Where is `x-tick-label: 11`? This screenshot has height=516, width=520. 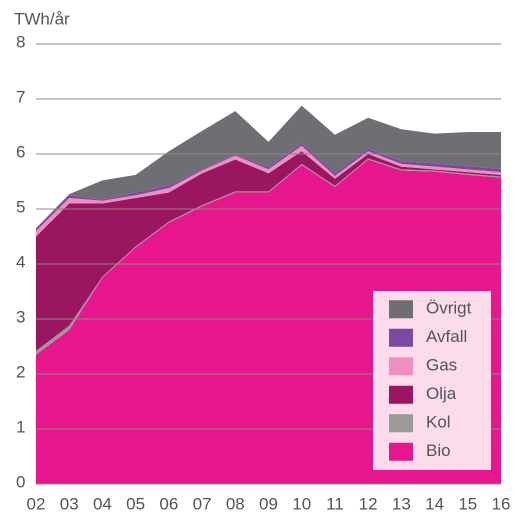
x-tick-label: 11 is located at coordinates (335, 503).